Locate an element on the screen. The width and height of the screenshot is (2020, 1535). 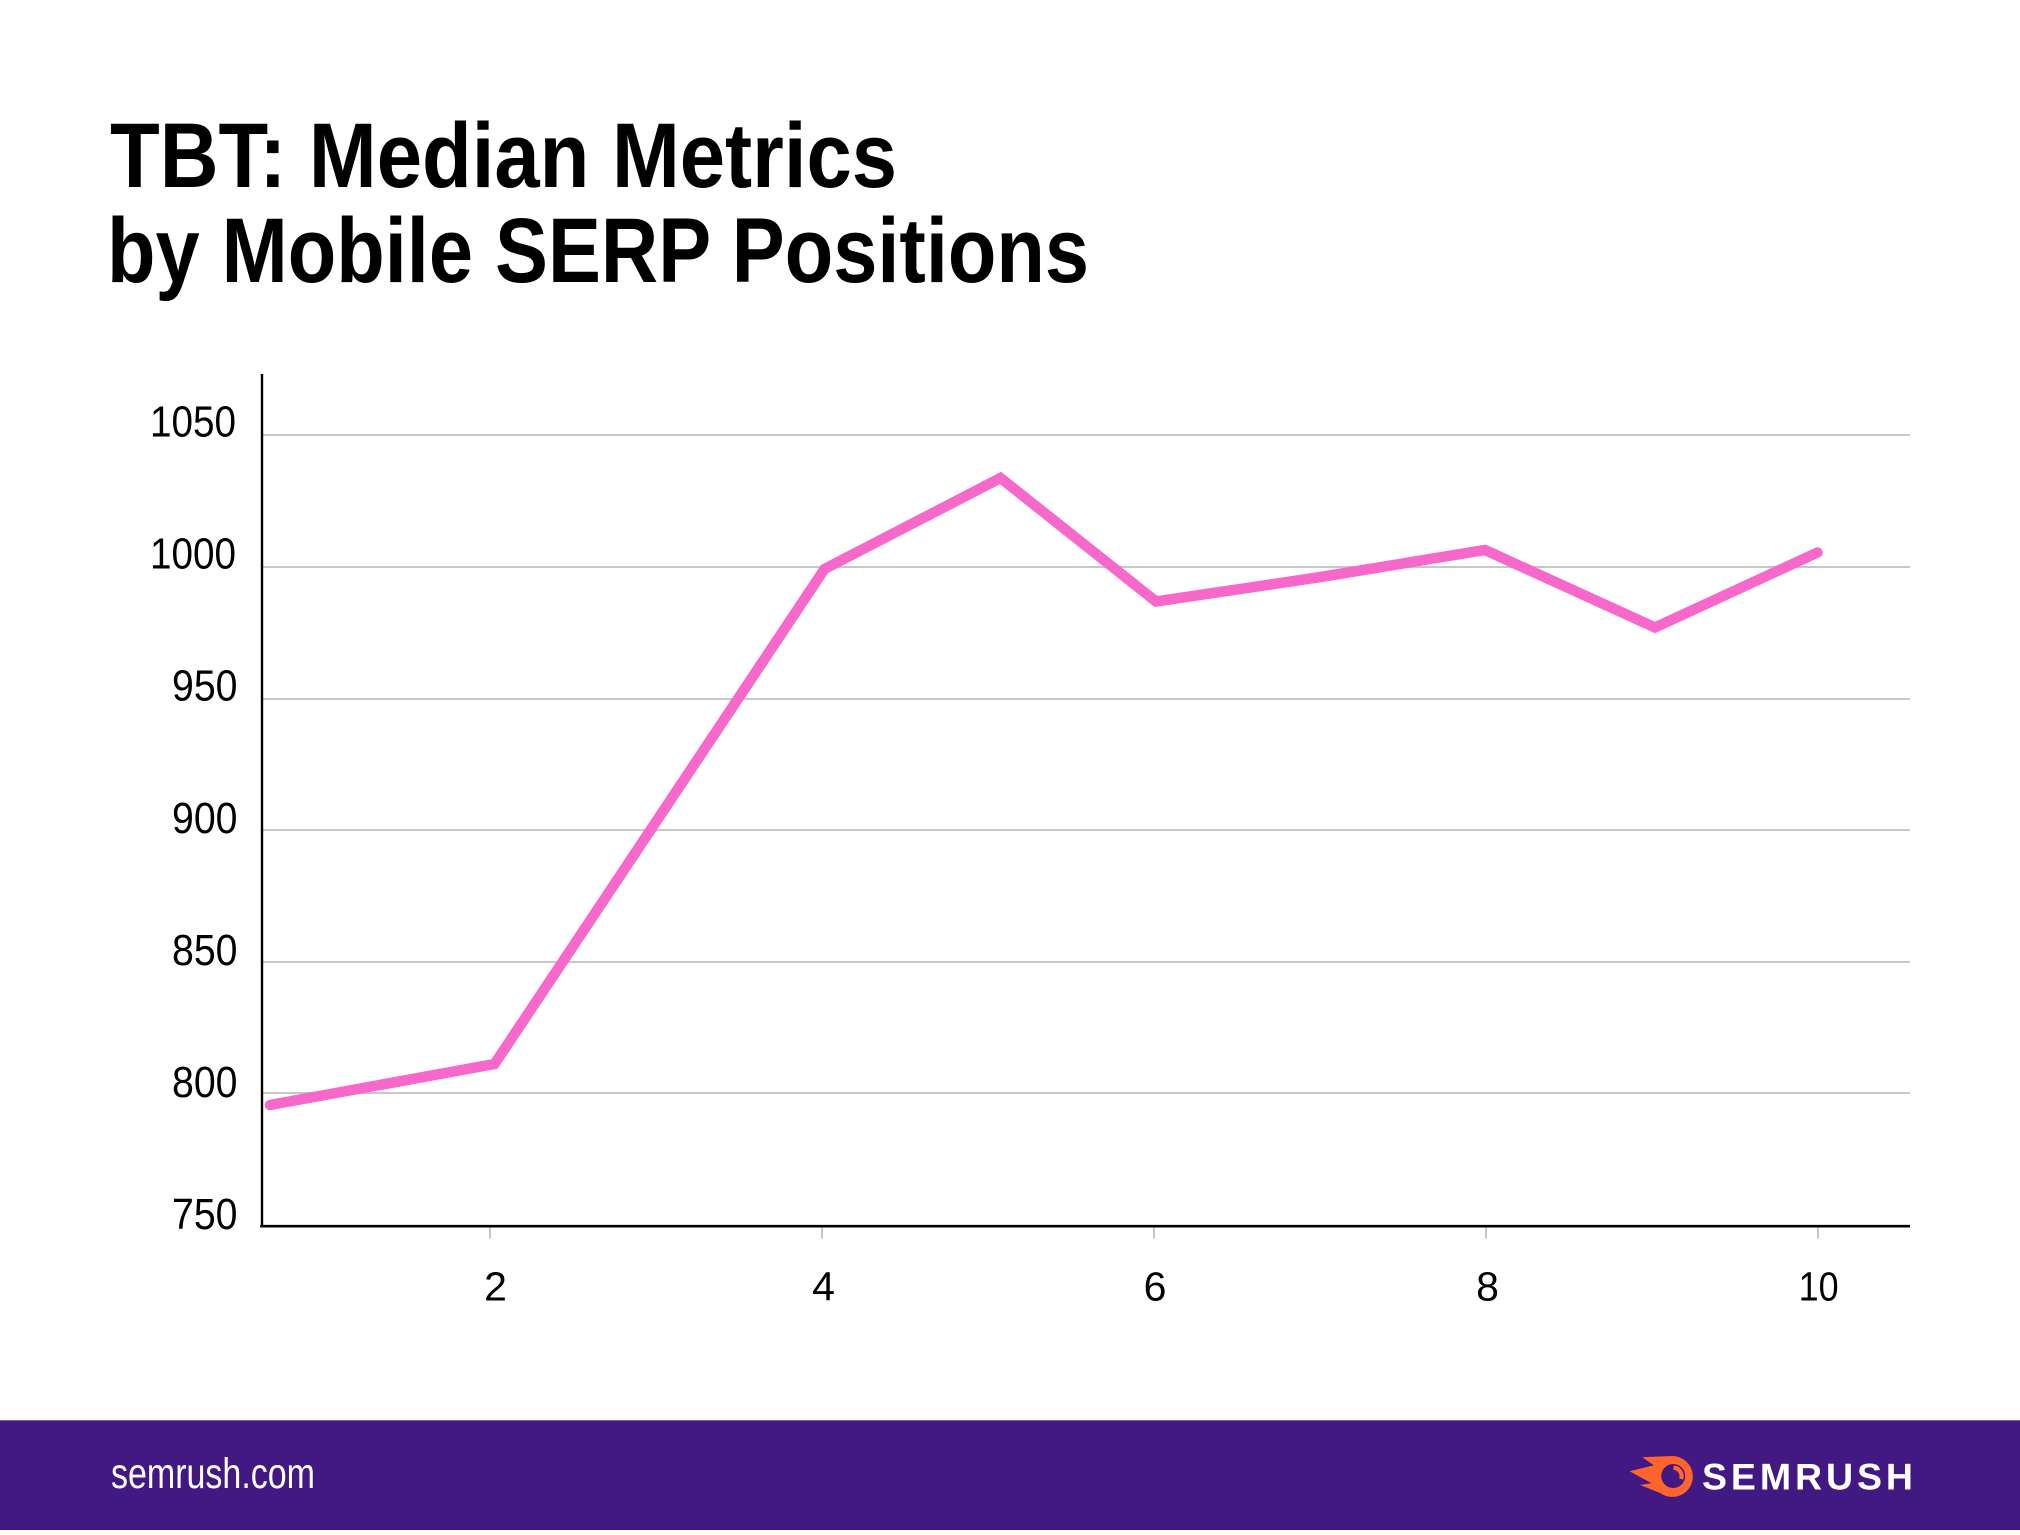
svg-text: 850 is located at coordinates (205, 951).